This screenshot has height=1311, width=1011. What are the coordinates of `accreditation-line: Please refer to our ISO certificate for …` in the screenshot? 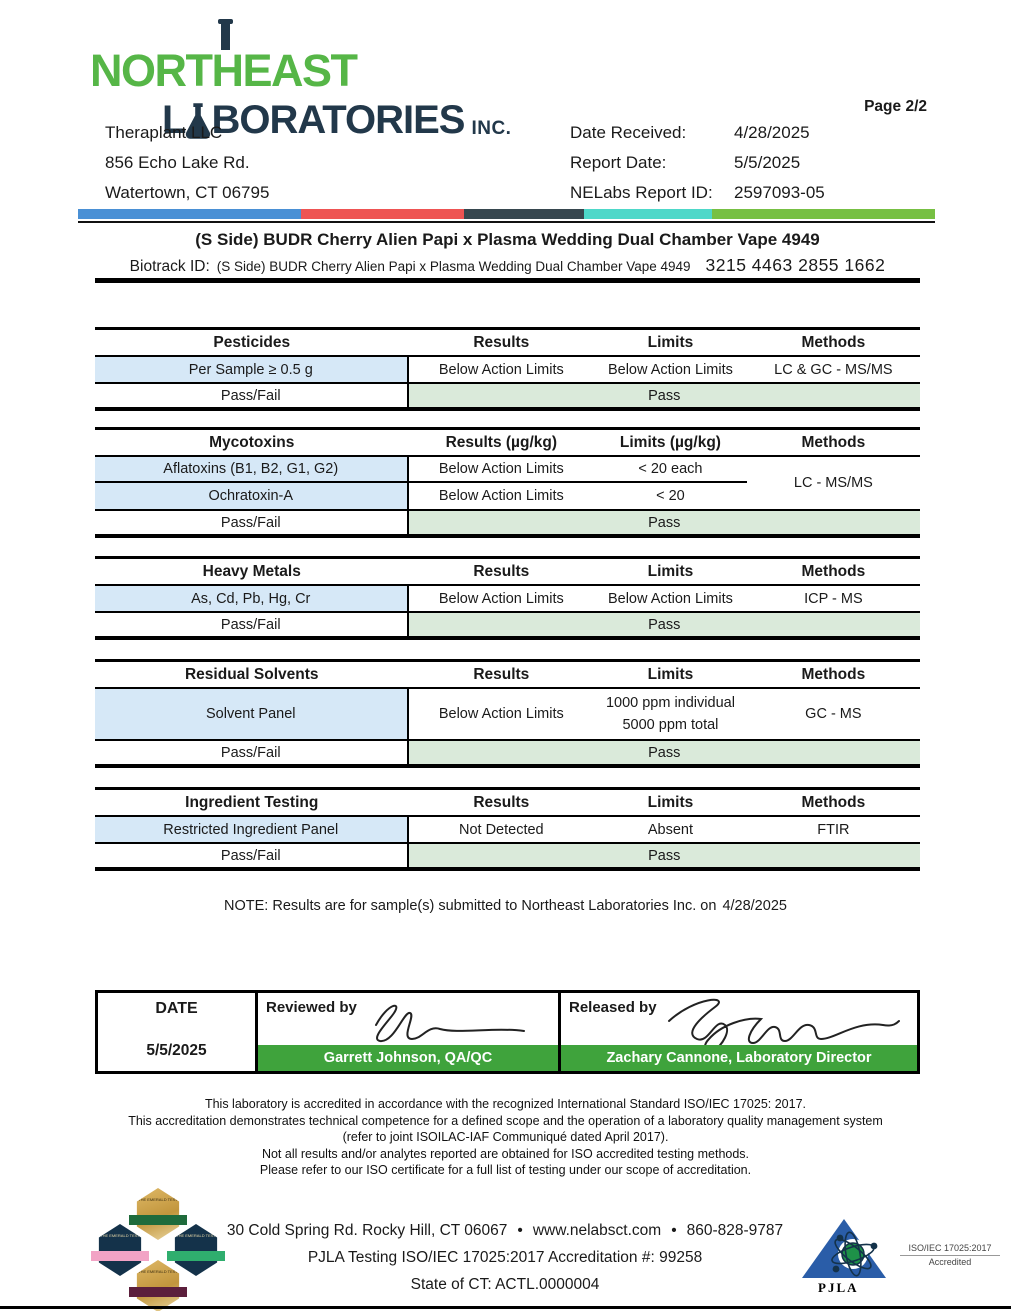 It's located at (505, 1170).